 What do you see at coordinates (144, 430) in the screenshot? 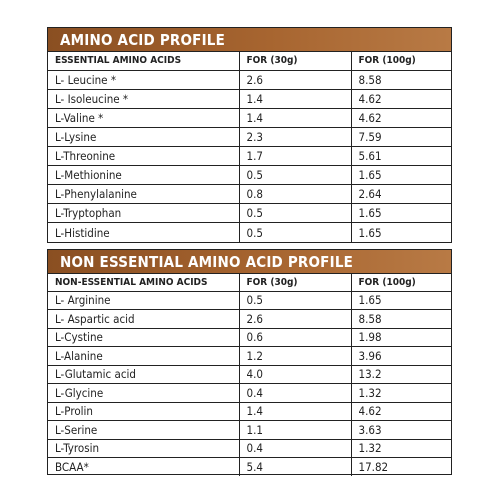
I see `amino-acid-name: L-Serine` at bounding box center [144, 430].